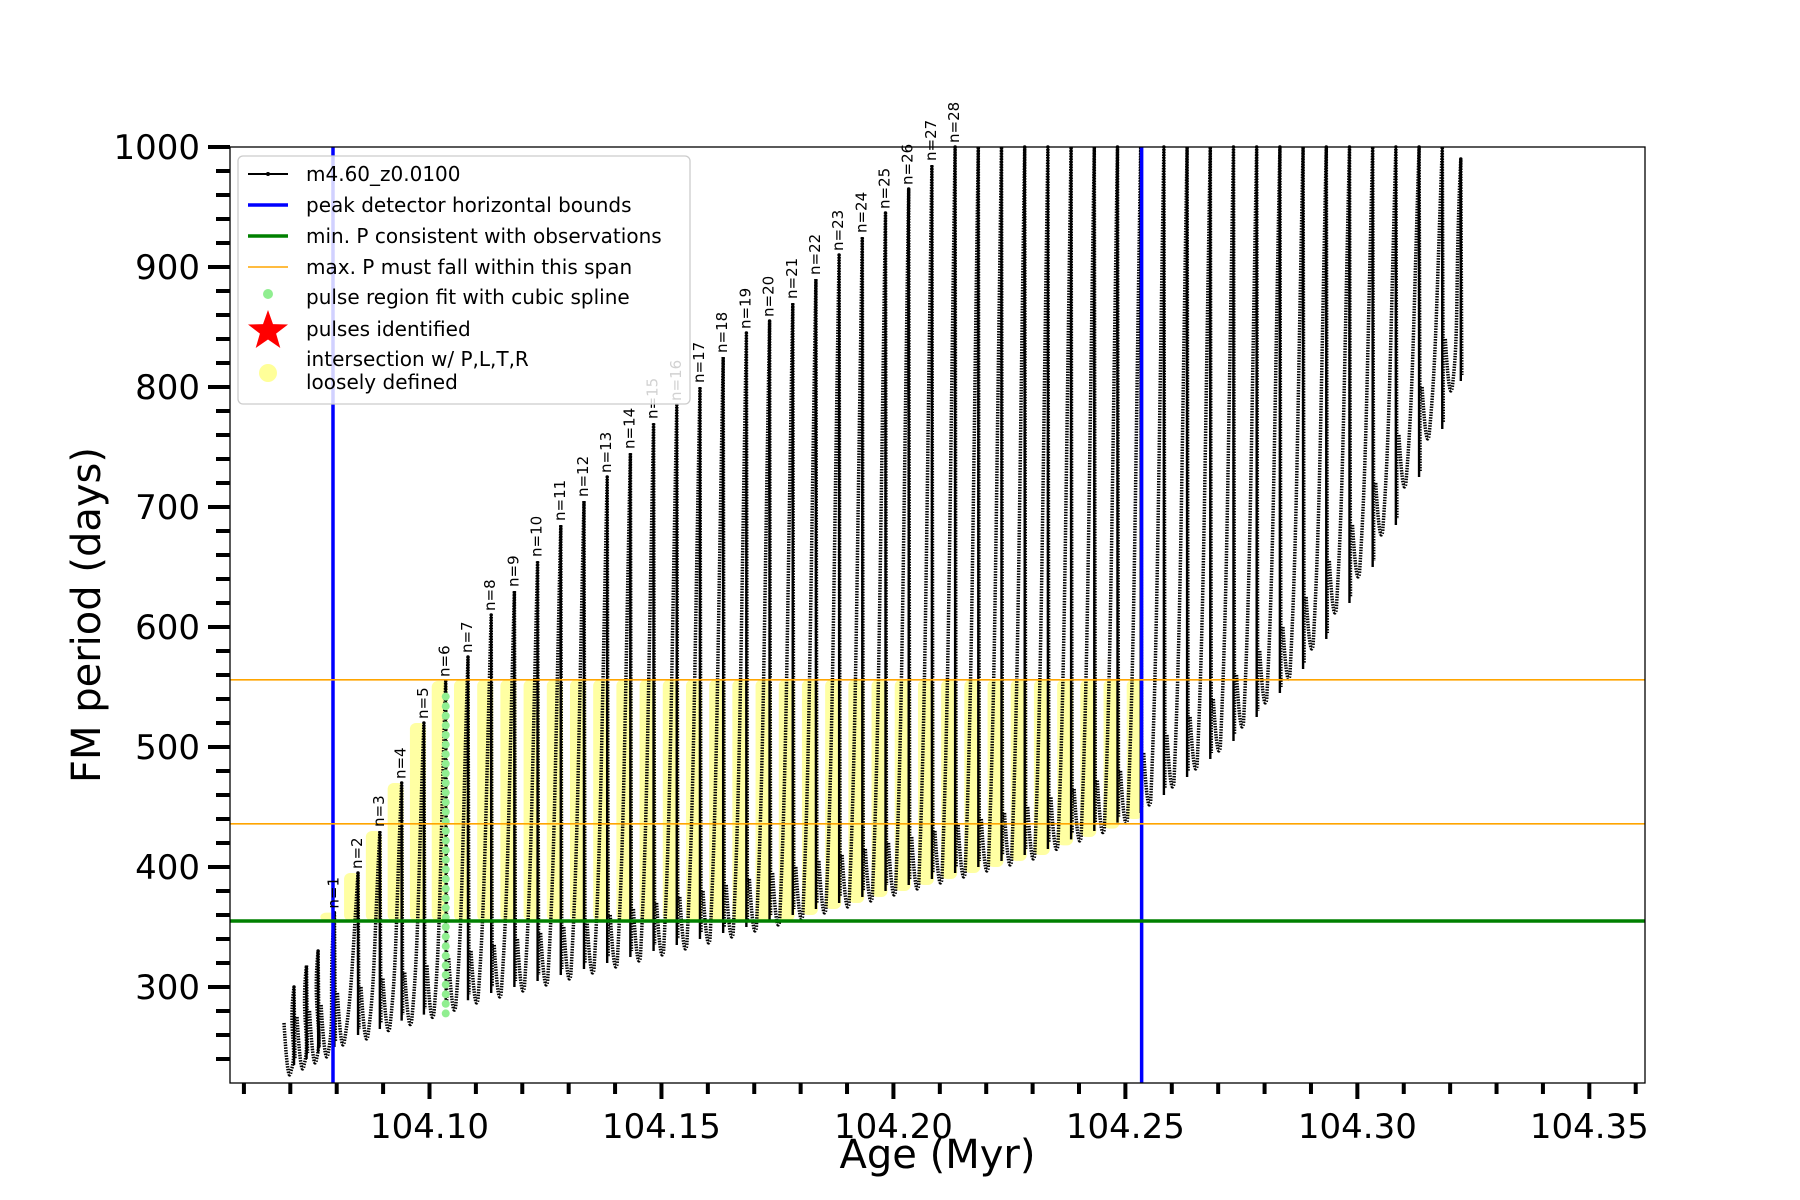  I want to click on pulse-label: n=23, so click(838, 230).